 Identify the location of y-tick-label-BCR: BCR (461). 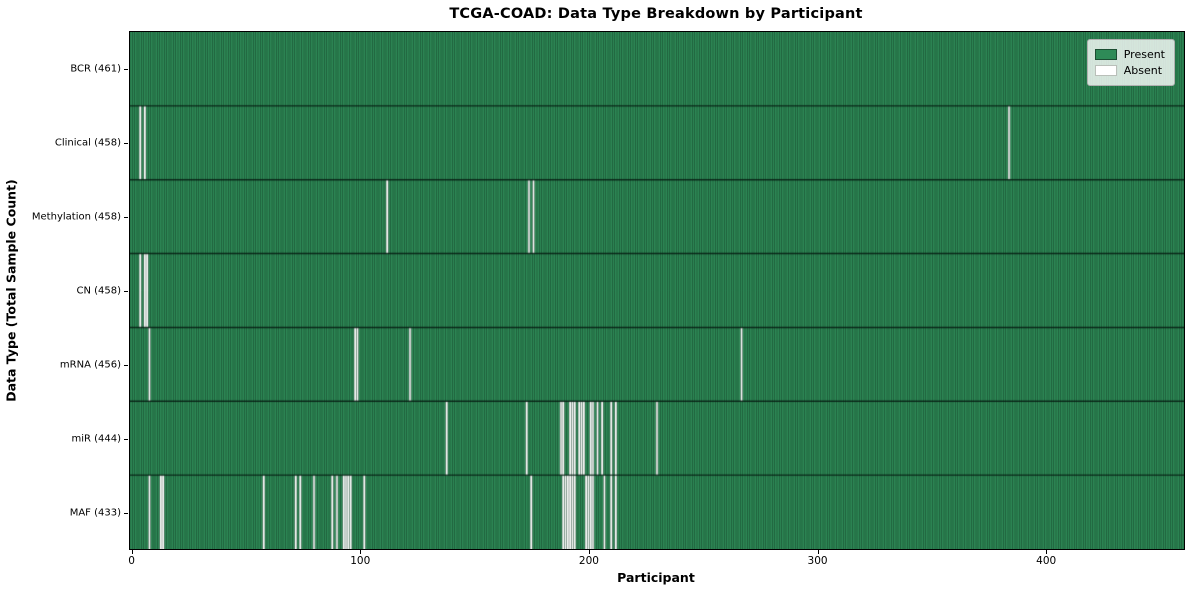
(95, 69).